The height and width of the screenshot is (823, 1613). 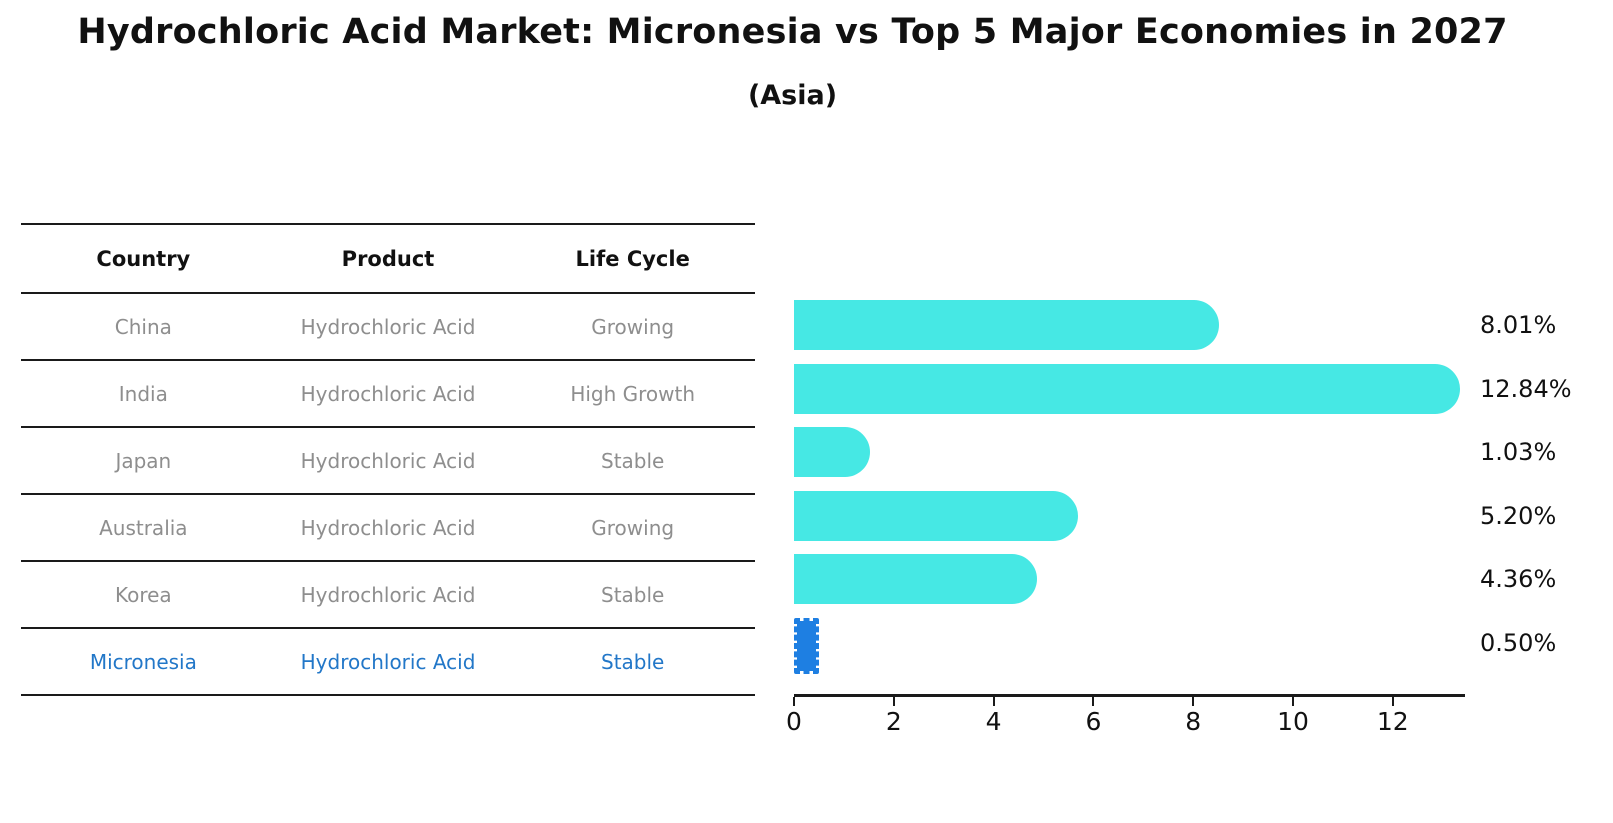 I want to click on x-axis-line, so click(x=1130, y=695).